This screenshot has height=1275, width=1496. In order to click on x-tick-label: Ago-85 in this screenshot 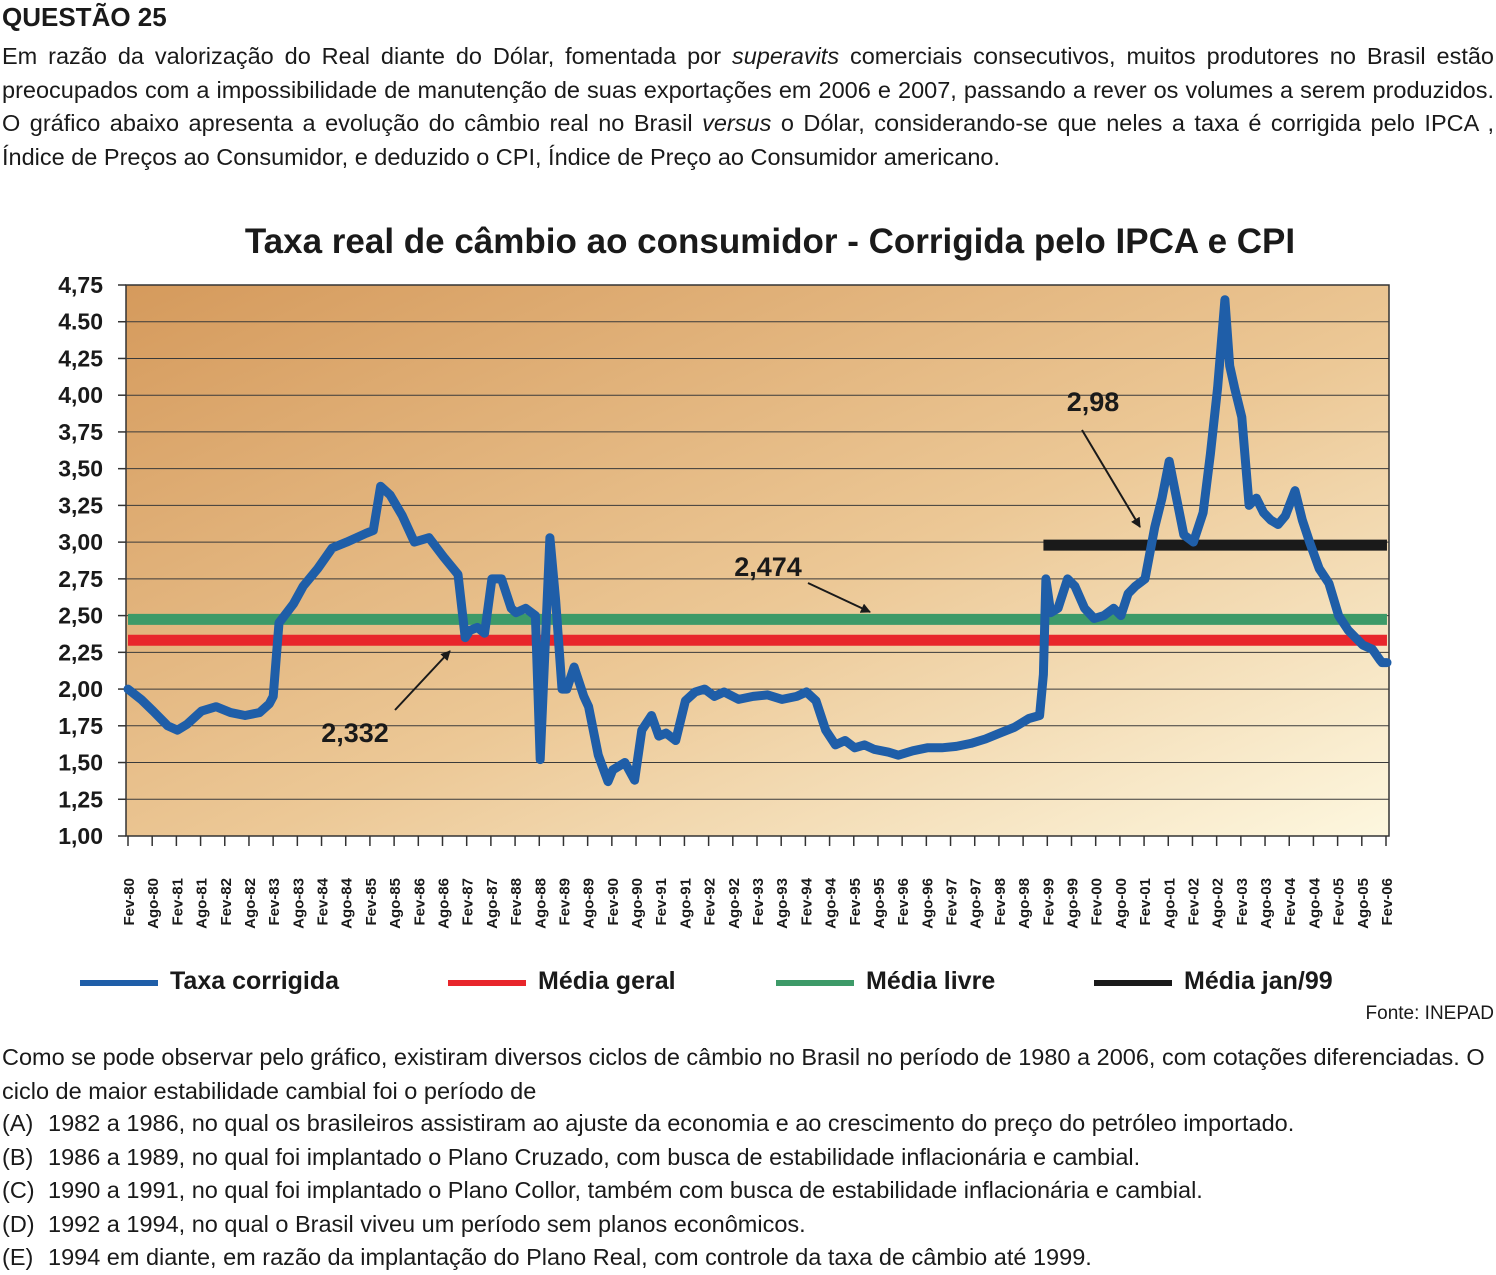, I will do `click(395, 903)`.